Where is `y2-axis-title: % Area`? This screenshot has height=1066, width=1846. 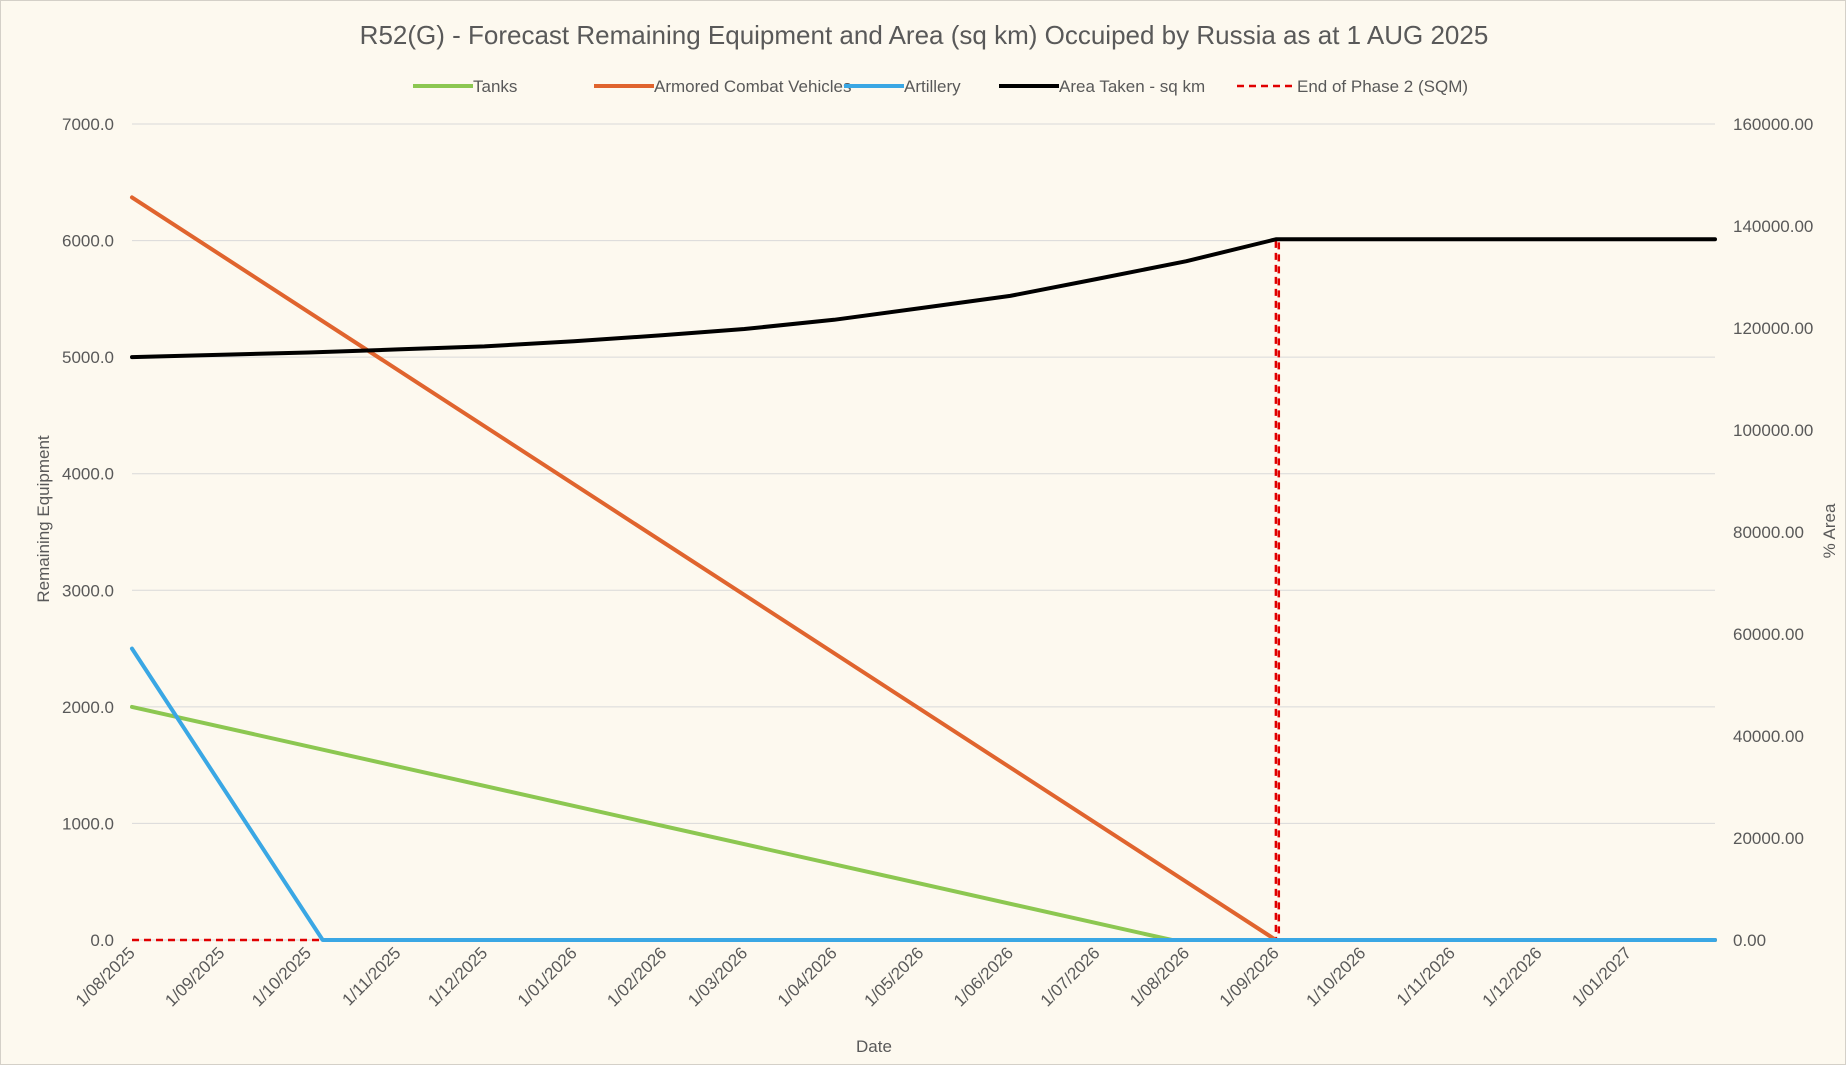 y2-axis-title: % Area is located at coordinates (1829, 530).